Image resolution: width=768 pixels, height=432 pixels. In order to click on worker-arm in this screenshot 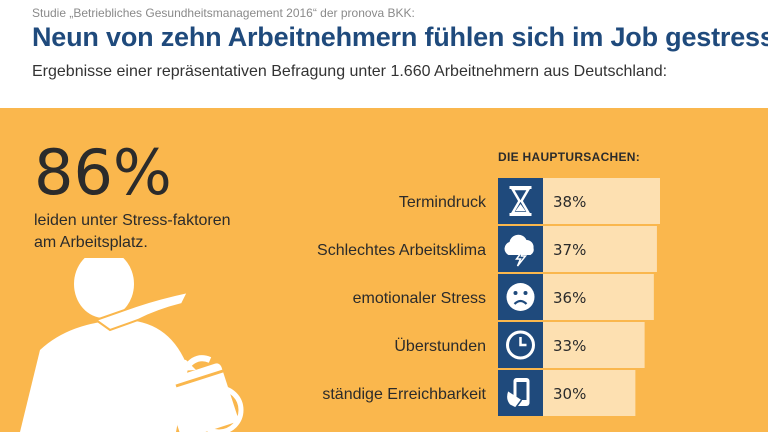, I will do `click(173, 363)`.